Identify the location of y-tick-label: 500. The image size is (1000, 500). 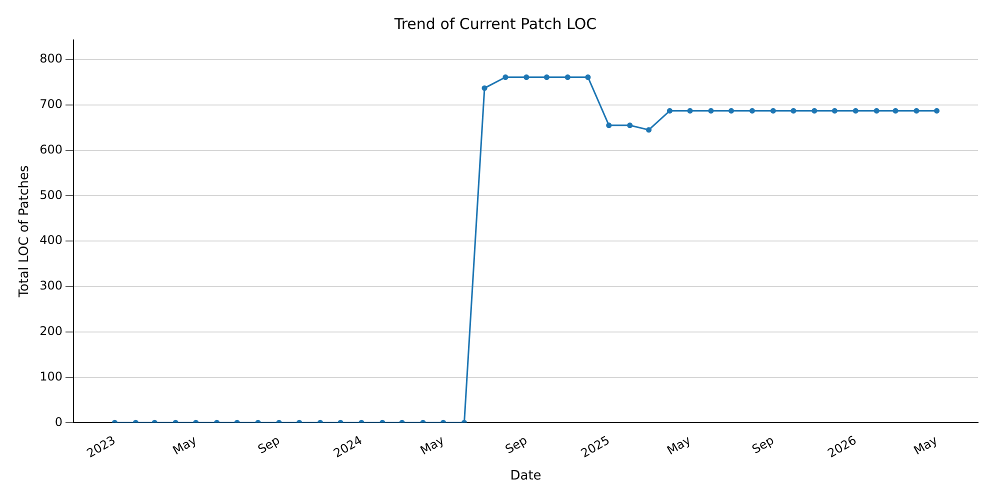
(51, 195).